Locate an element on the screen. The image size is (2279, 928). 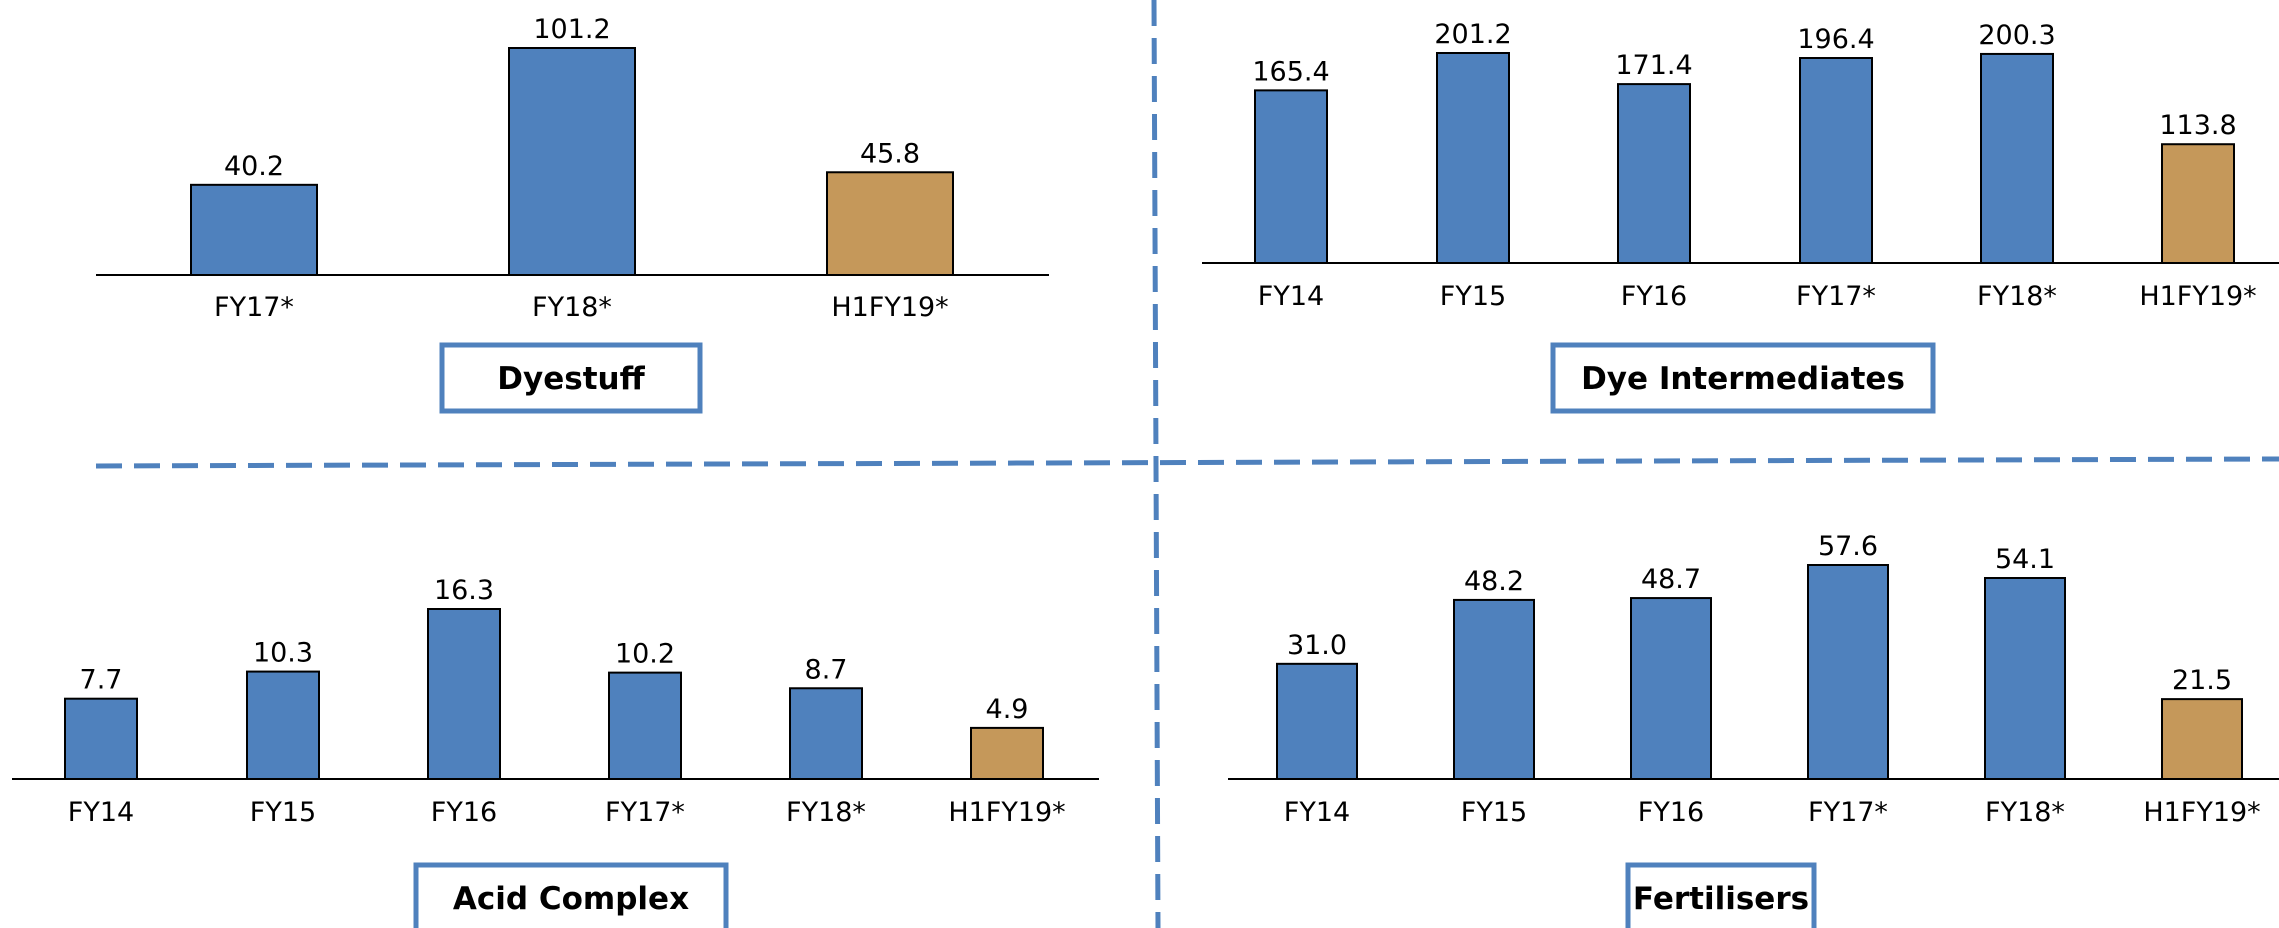
data-label-fy18: 101.2 is located at coordinates (571, 29).